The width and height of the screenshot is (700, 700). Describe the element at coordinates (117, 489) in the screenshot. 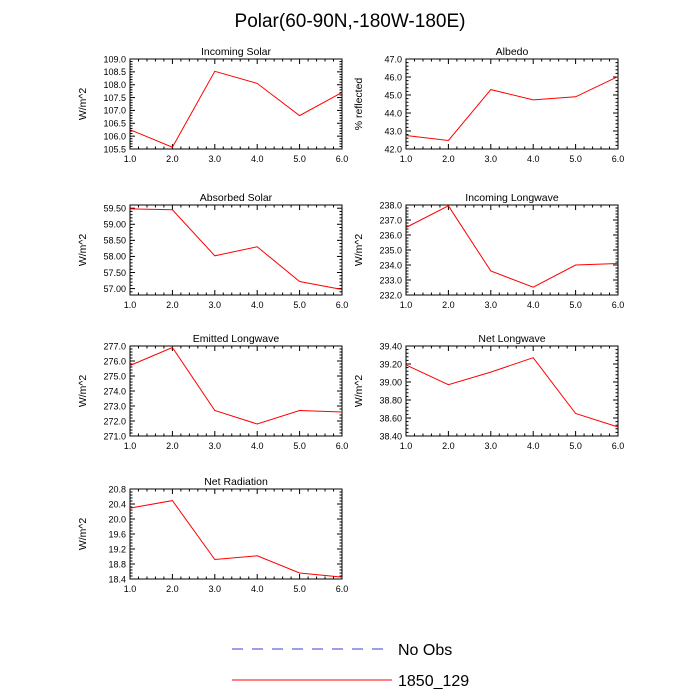

I see `y-tick-label: 20.8` at that location.